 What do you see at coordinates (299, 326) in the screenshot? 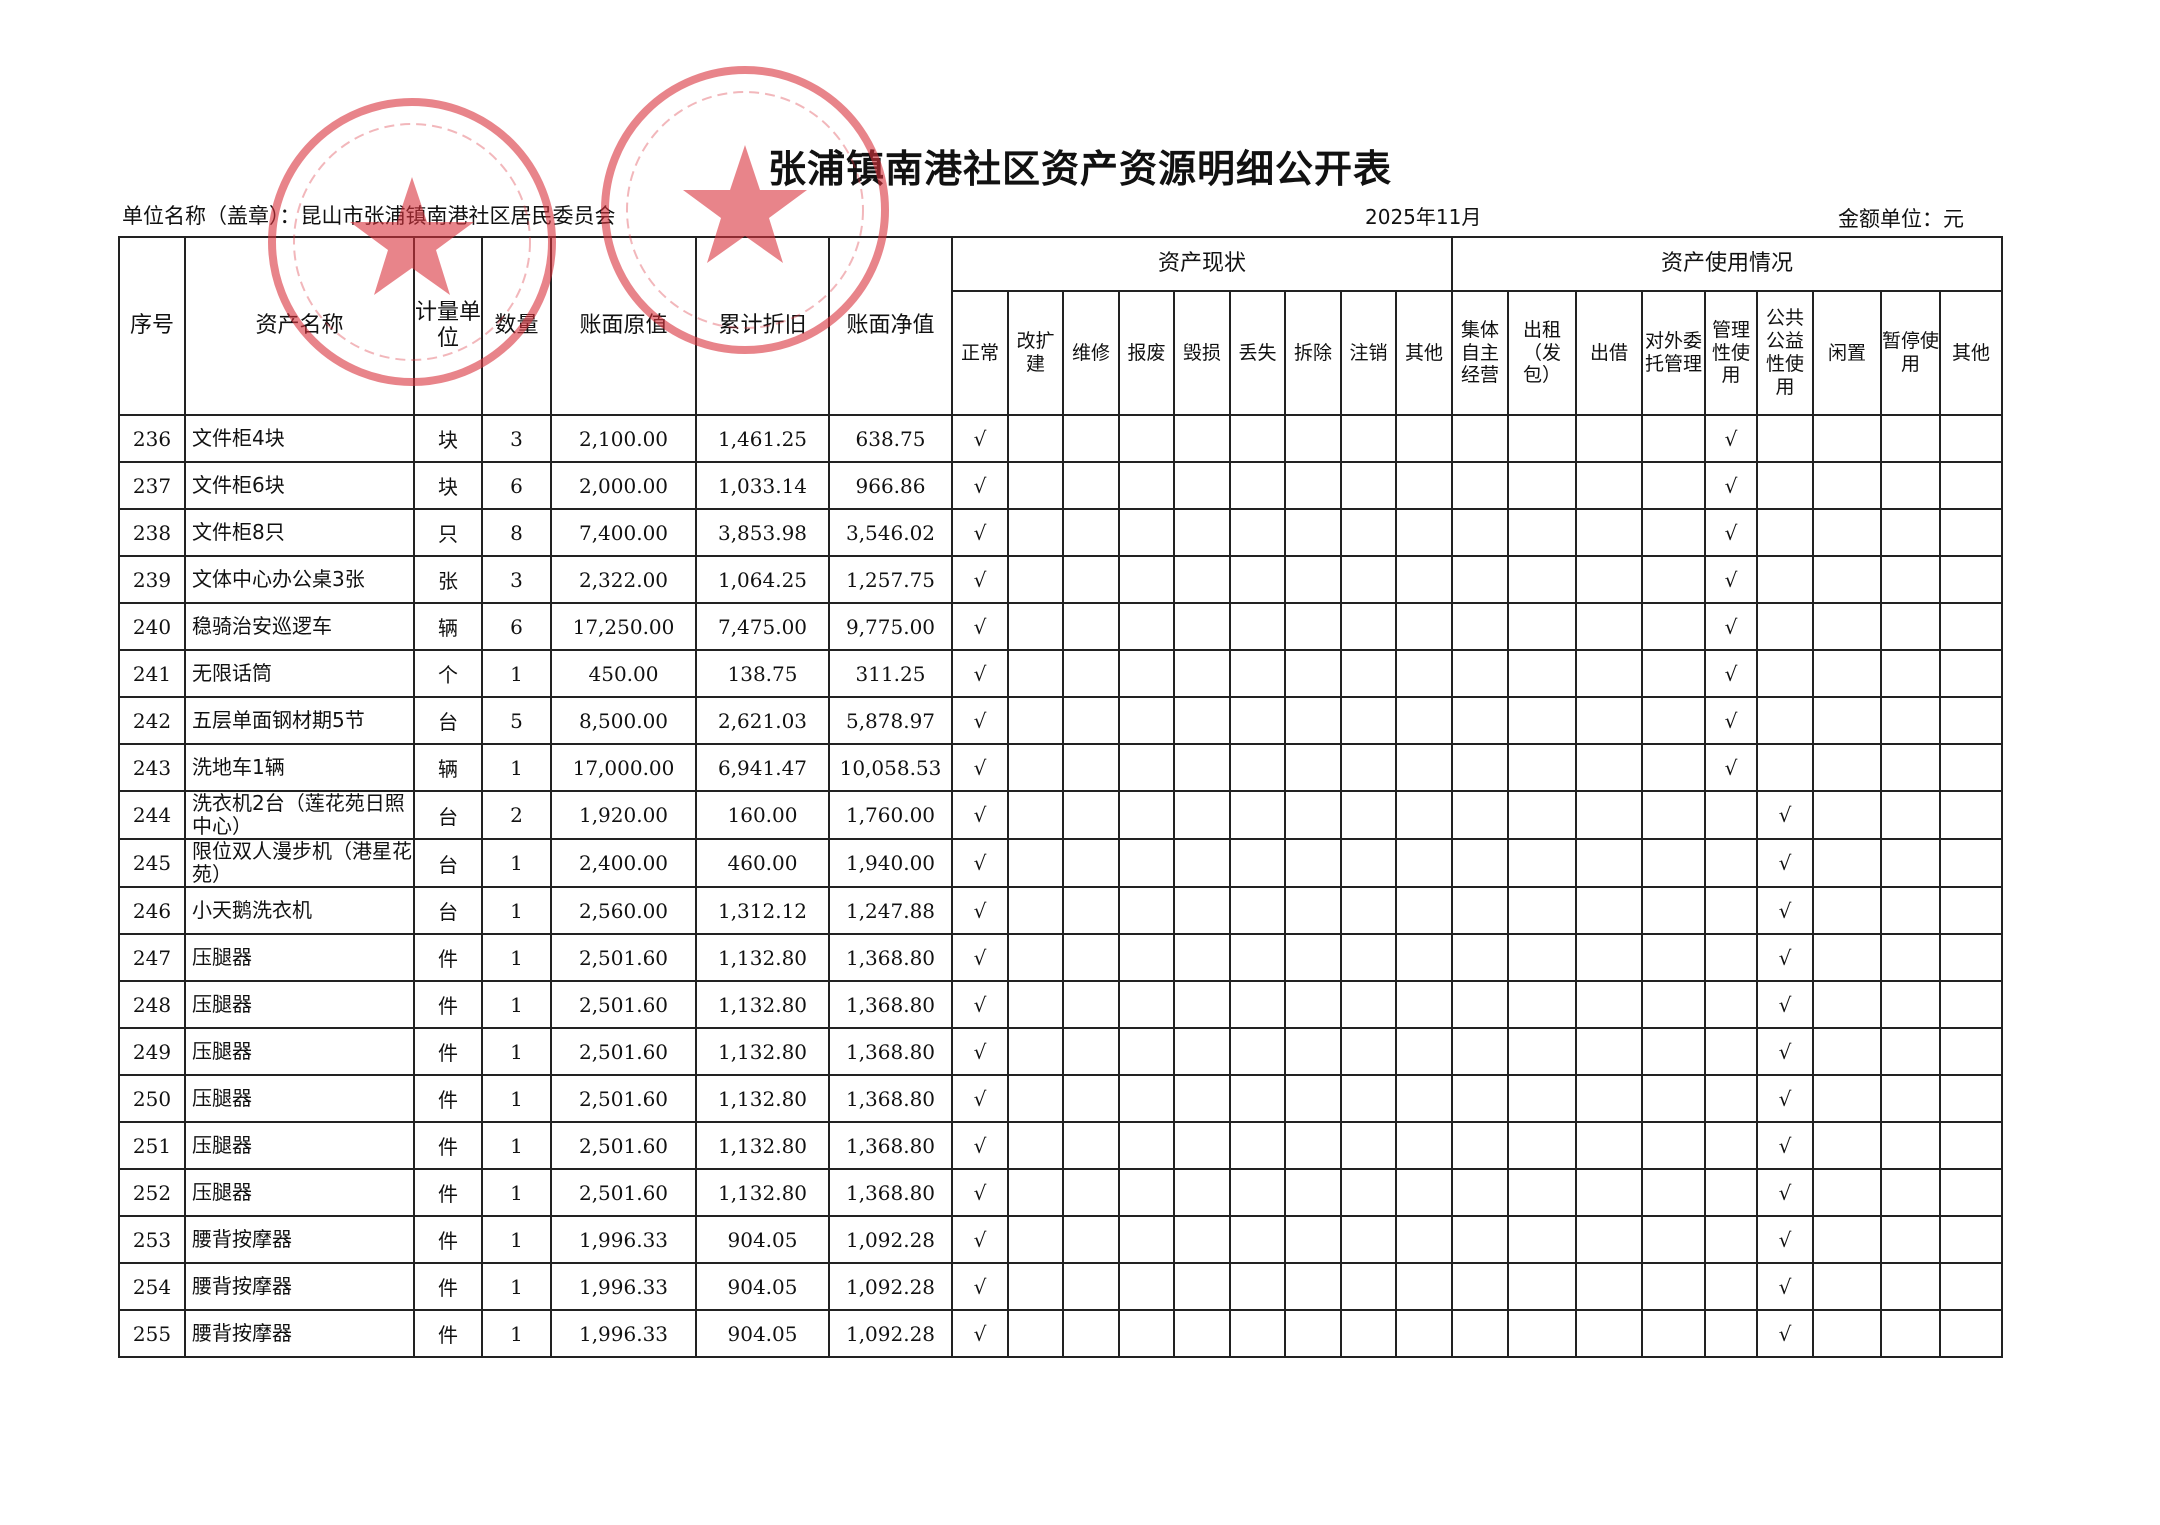
I see `header-name: 资产名称` at bounding box center [299, 326].